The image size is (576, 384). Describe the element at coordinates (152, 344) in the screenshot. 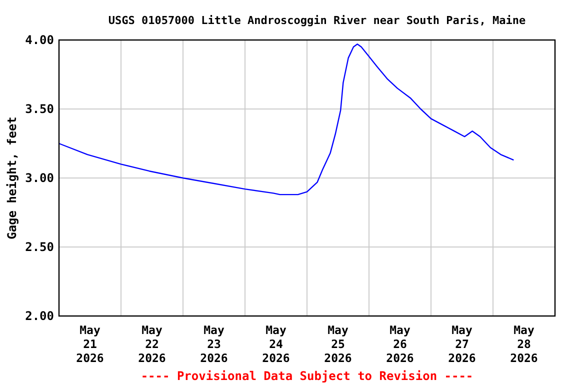

I see `x-tick-label: May 22 2026` at that location.